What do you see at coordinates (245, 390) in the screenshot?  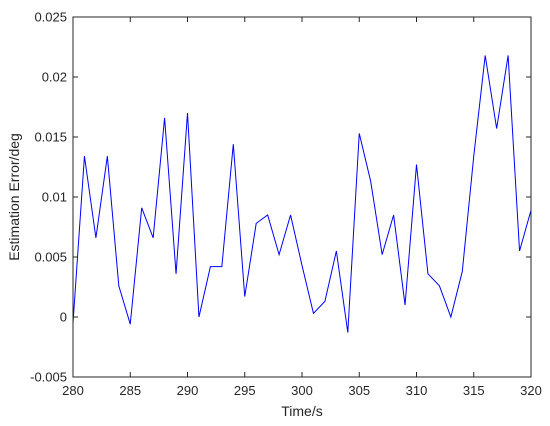 I see `x-tick-label: 295` at bounding box center [245, 390].